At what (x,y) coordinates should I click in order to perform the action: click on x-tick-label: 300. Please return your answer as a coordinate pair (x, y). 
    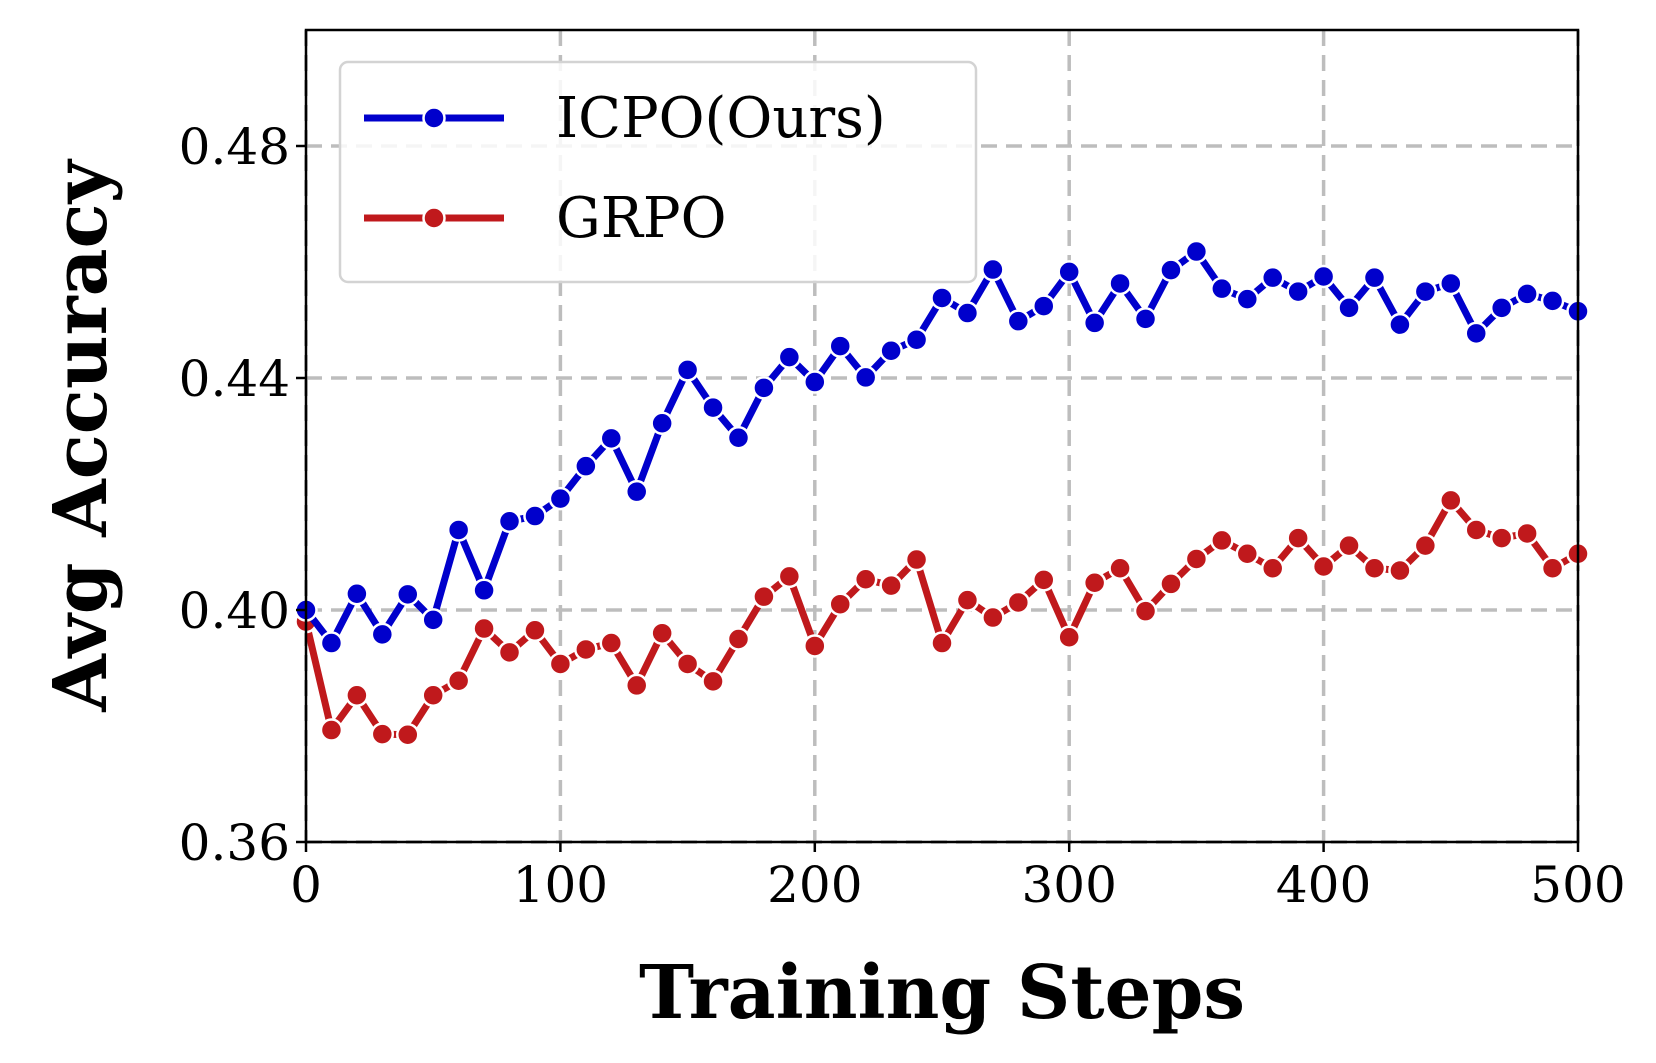
    Looking at the image, I should click on (1068, 885).